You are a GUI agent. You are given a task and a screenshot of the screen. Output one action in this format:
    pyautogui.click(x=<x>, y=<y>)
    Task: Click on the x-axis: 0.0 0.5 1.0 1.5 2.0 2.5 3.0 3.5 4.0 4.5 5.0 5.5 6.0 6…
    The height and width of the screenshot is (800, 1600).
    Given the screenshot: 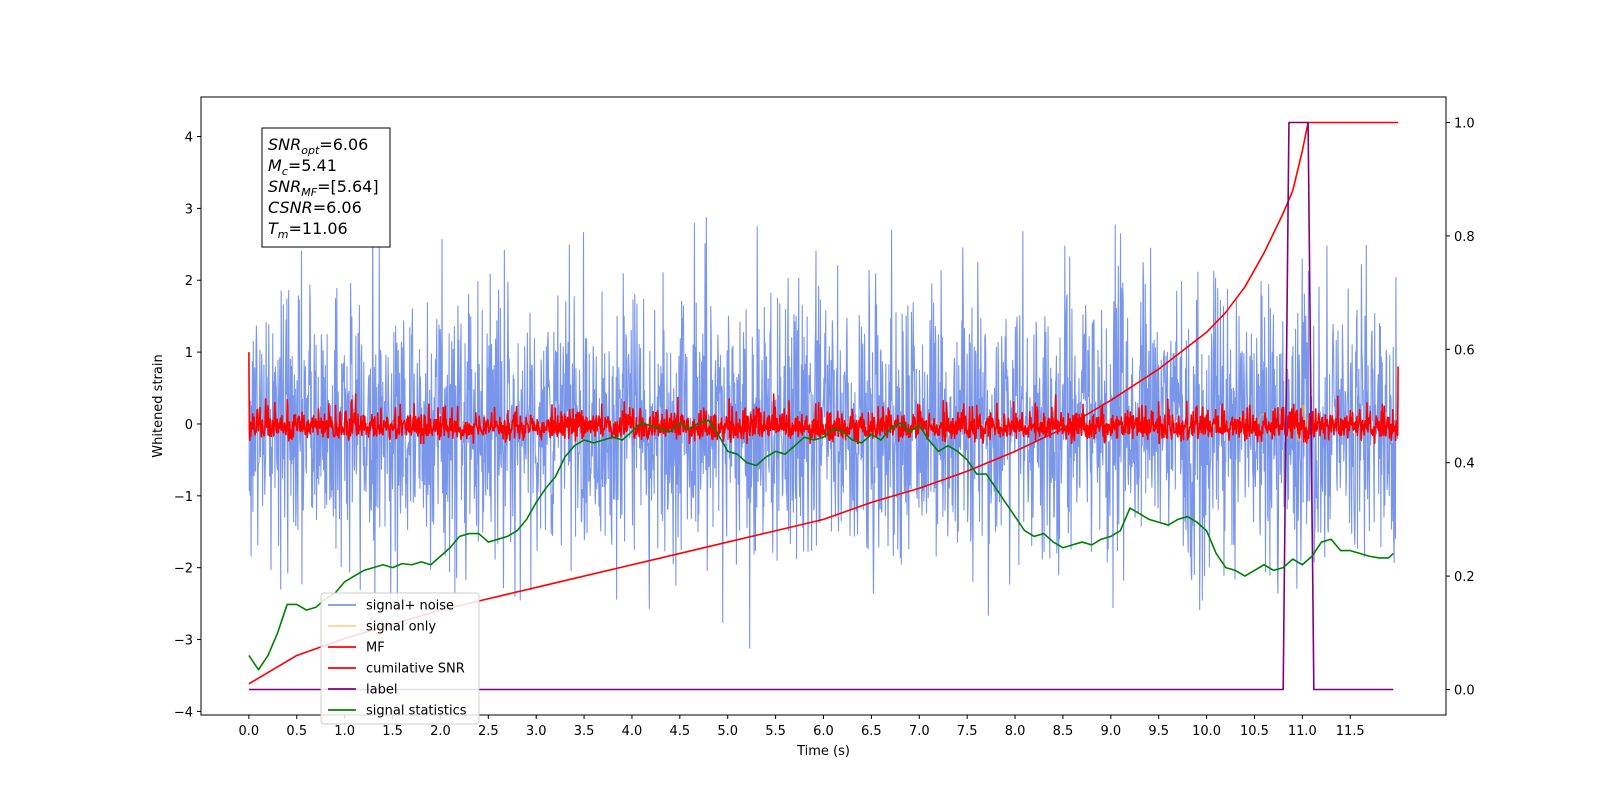 What is the action you would take?
    pyautogui.click(x=802, y=727)
    